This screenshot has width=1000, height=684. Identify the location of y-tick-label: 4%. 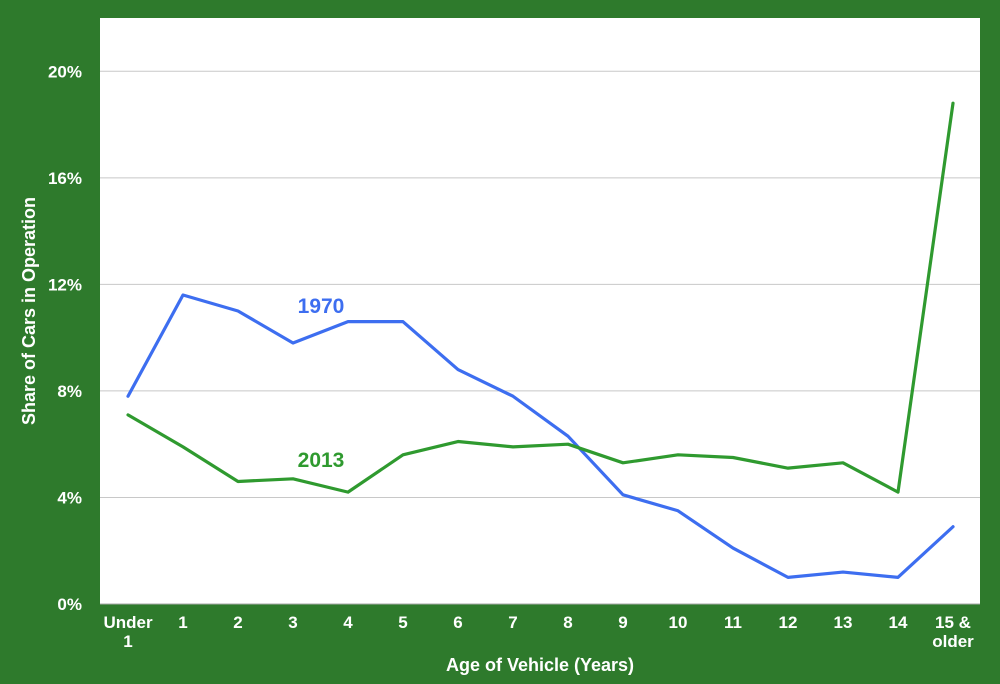
(69, 497).